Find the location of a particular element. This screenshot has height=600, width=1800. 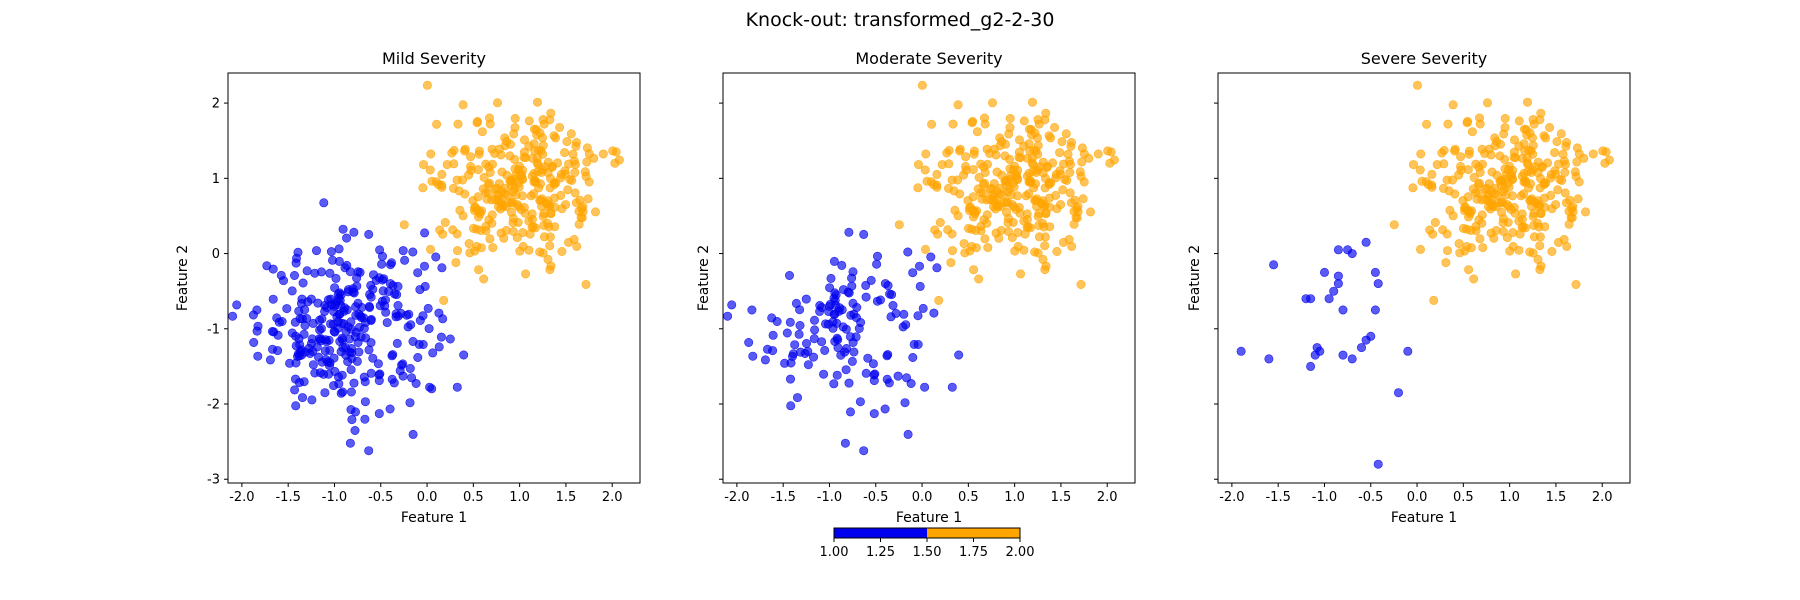

x-tick-label: 2.0 is located at coordinates (1107, 497).